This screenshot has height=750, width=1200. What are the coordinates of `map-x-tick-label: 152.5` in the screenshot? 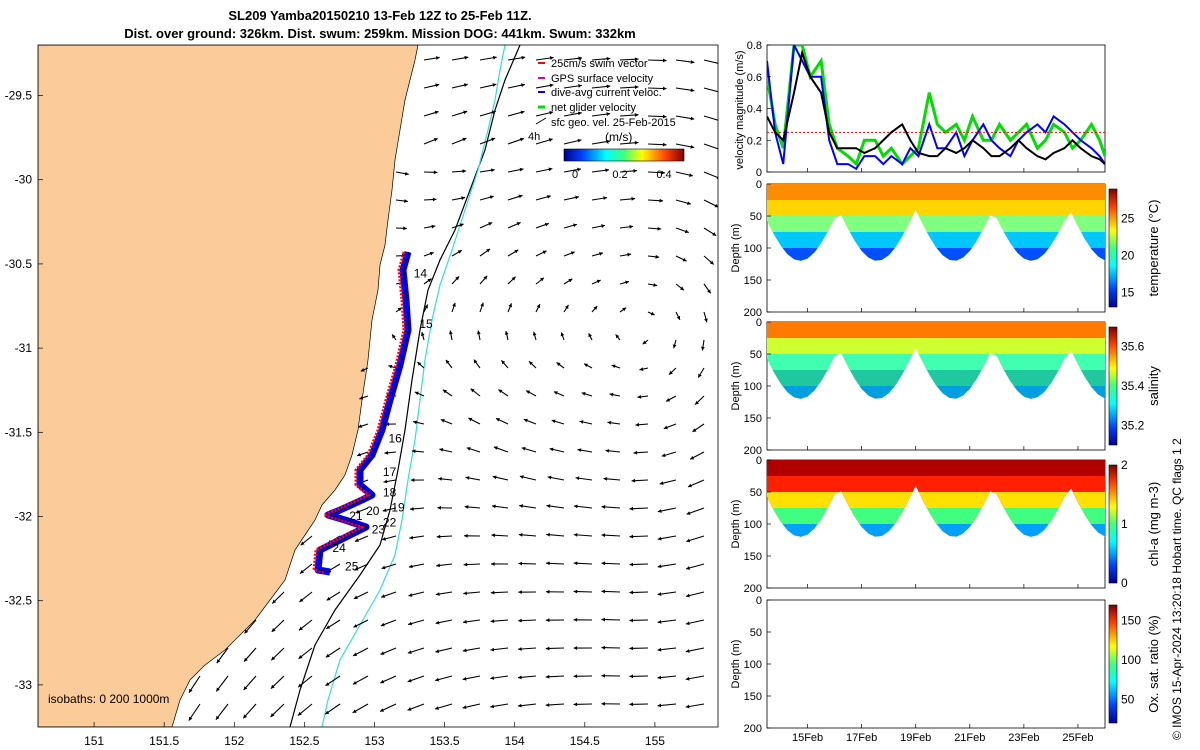 It's located at (304, 741).